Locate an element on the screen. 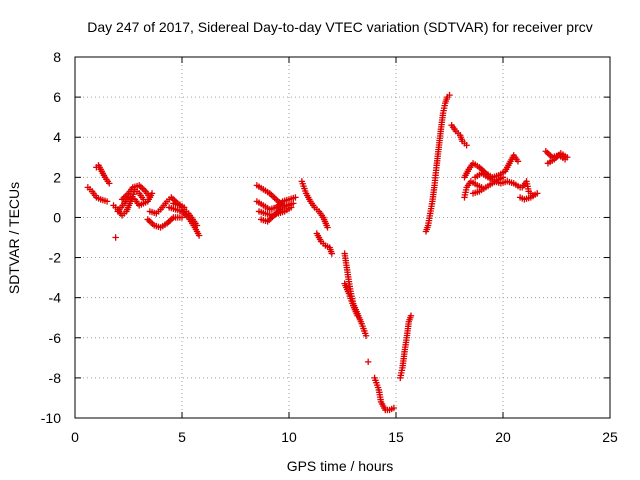 This screenshot has height=480, width=640. y-tick-label: -2 is located at coordinates (55, 258).